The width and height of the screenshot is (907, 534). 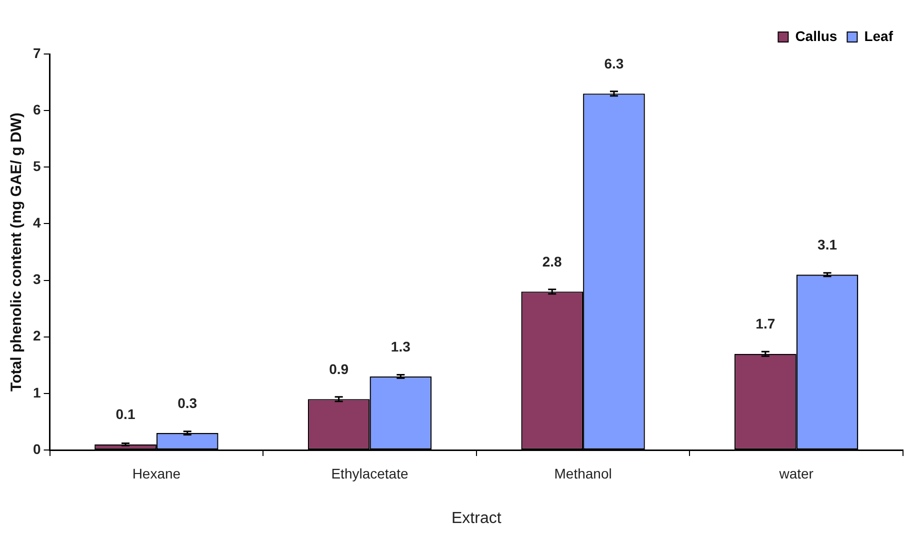 I want to click on x-tick-label: Ethylacetate, so click(x=369, y=473).